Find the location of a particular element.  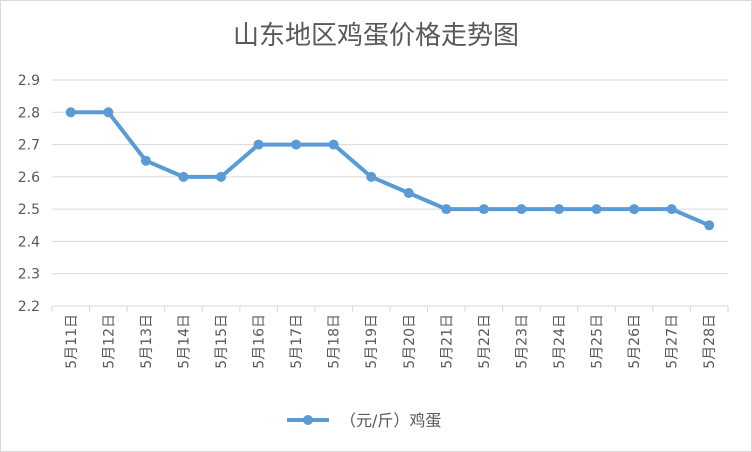

y-tick-label: 2.7 is located at coordinates (29, 146).